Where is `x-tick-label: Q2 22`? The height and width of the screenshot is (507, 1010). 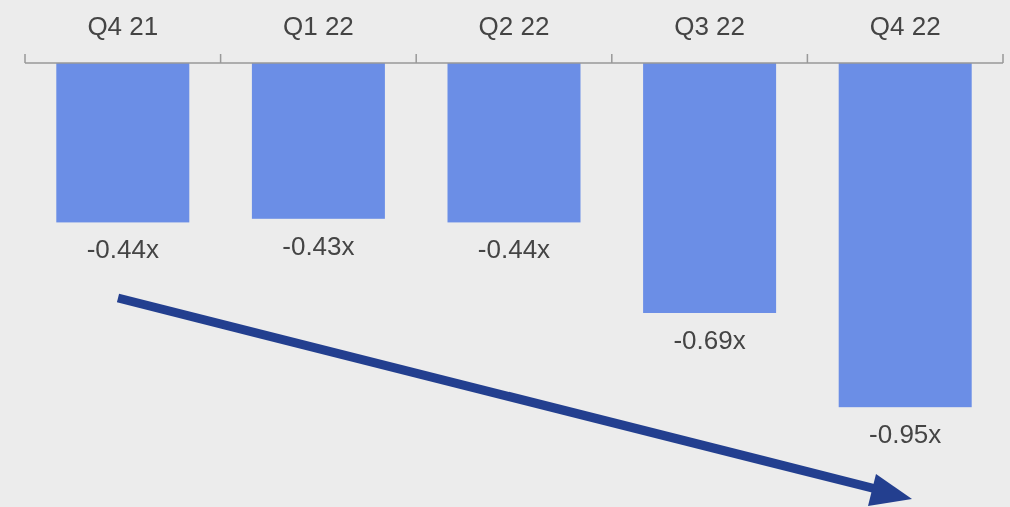
x-tick-label: Q2 22 is located at coordinates (514, 26).